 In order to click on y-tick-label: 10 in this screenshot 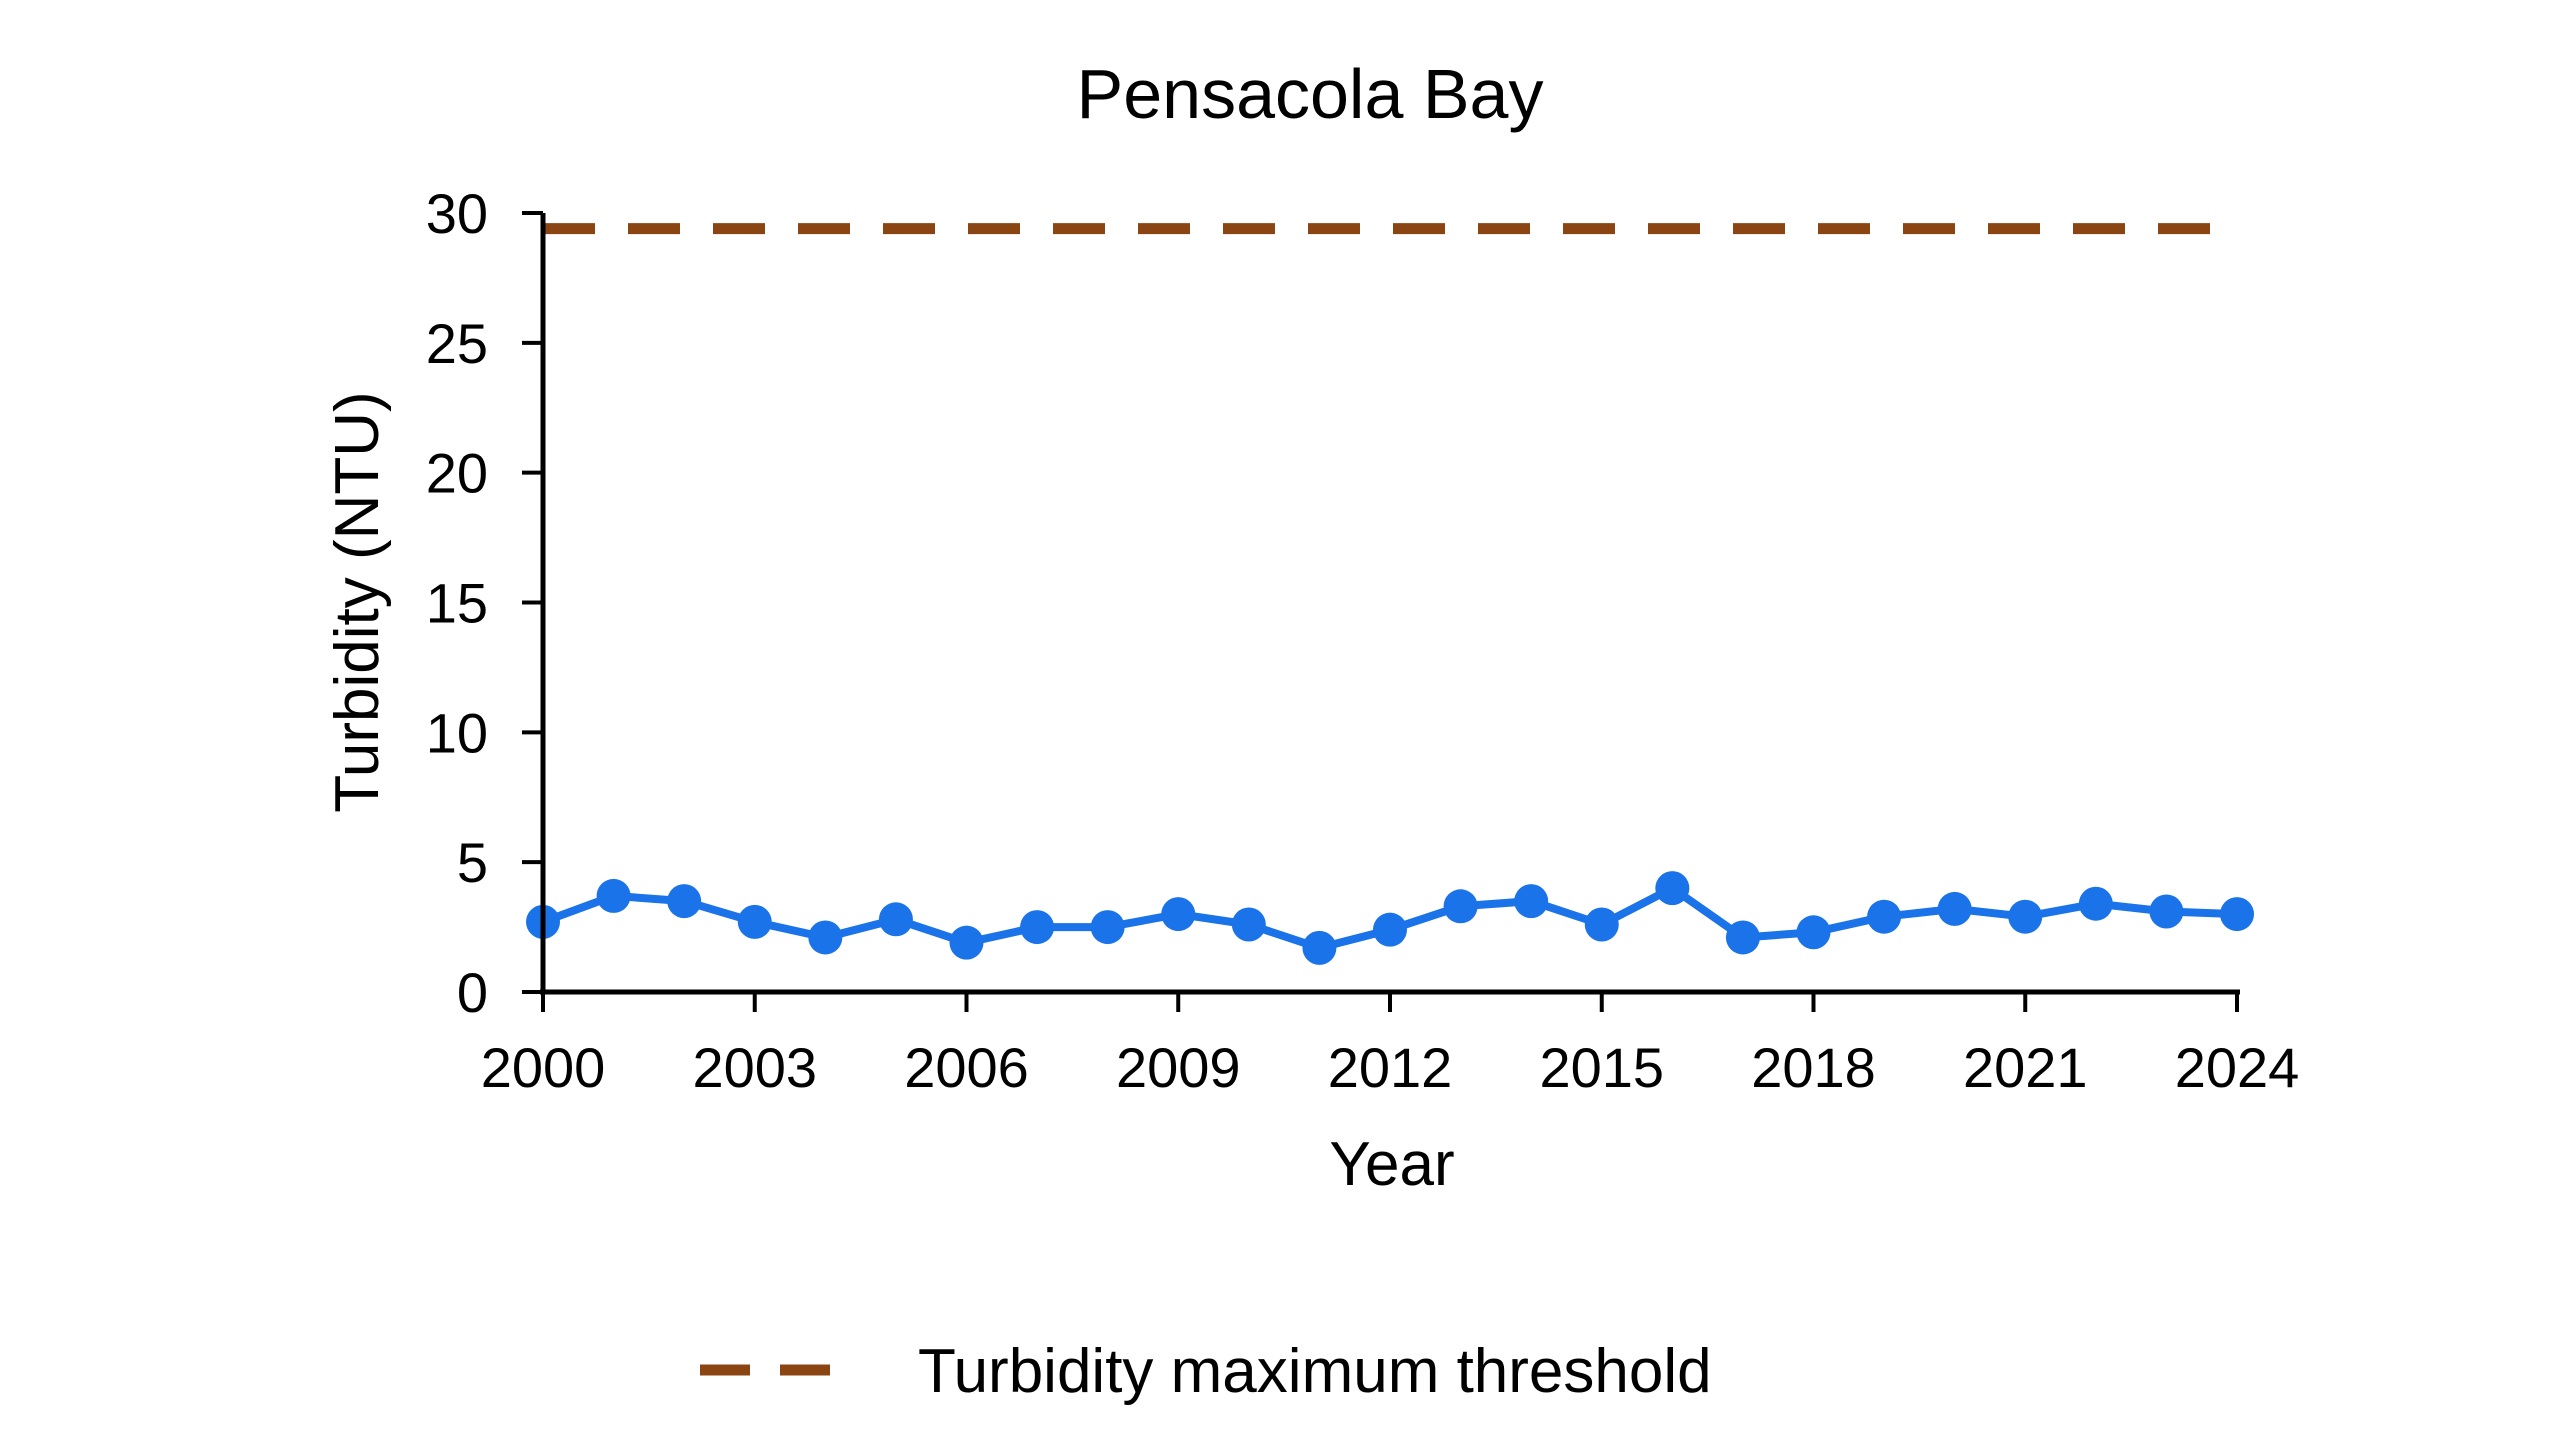, I will do `click(457, 732)`.